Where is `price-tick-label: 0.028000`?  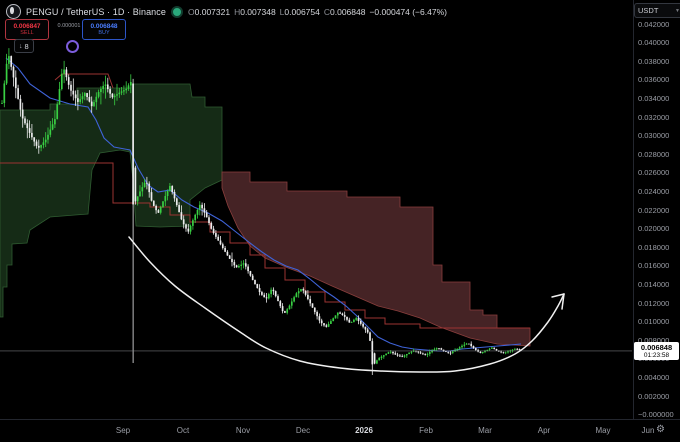
price-tick-label: 0.028000 is located at coordinates (654, 154).